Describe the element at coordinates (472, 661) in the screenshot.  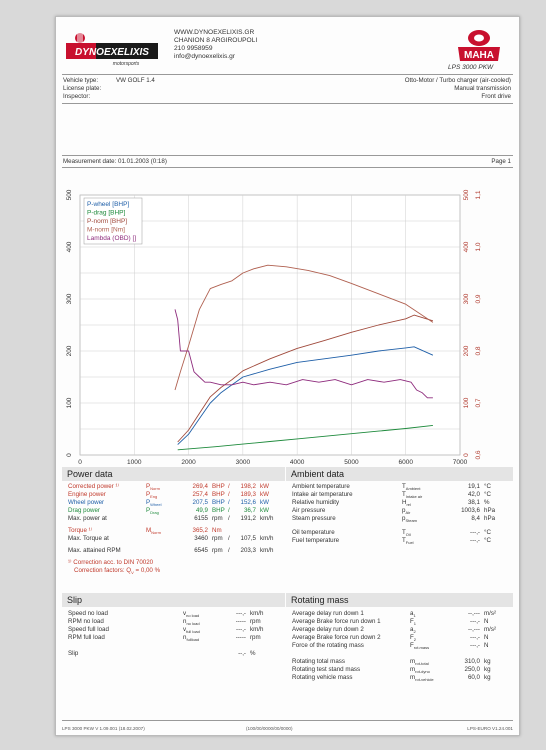
I see `rot-value: 310,0` at that location.